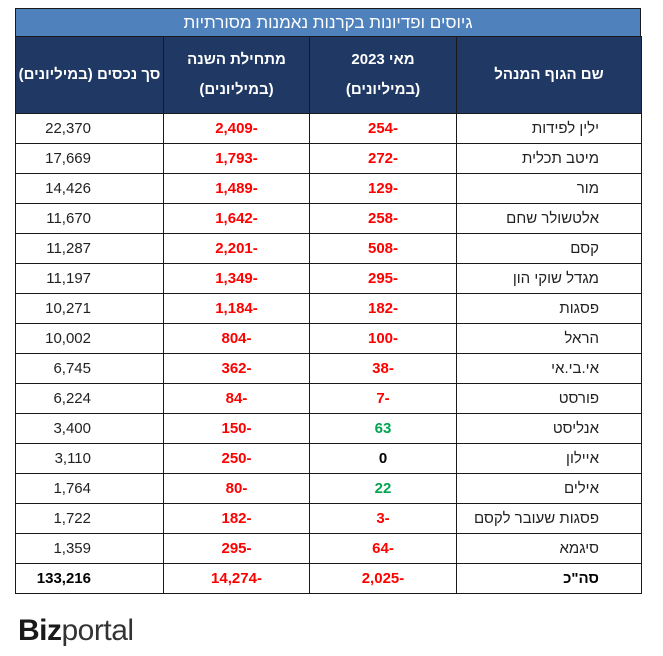  What do you see at coordinates (383, 548) in the screenshot?
I see `may-cell: -64` at bounding box center [383, 548].